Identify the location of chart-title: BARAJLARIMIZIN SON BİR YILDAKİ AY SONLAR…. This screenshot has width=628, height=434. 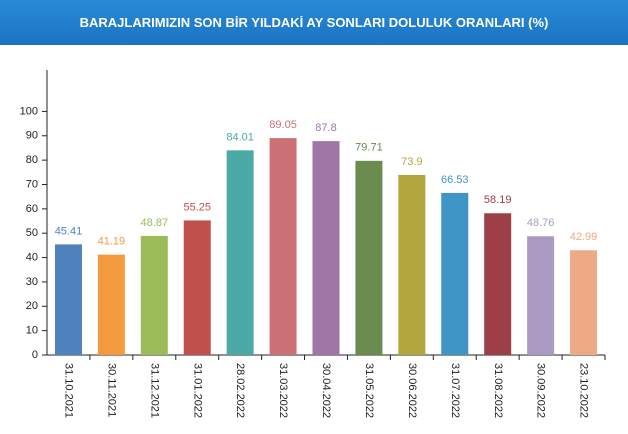
(314, 22).